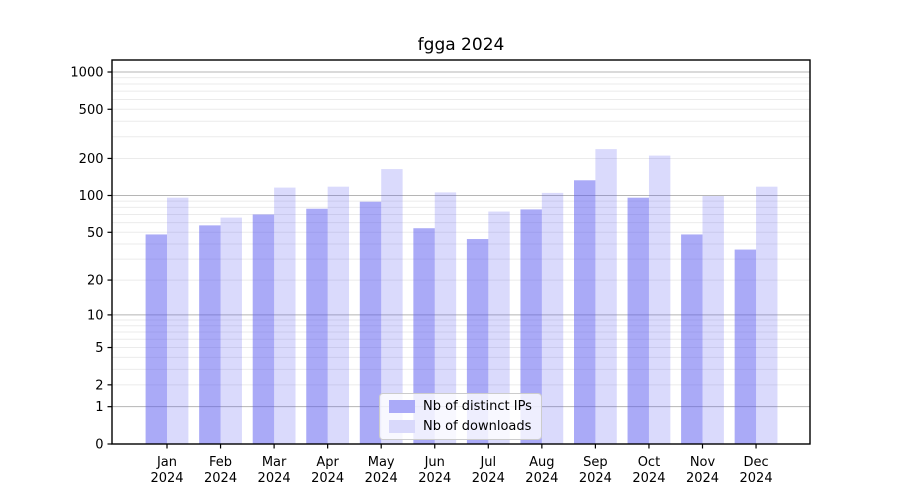  What do you see at coordinates (86, 73) in the screenshot?
I see `y-tick-label: 1000` at bounding box center [86, 73].